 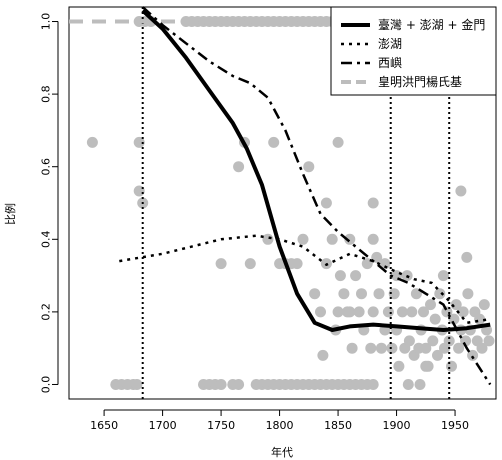 What do you see at coordinates (46, 312) in the screenshot?
I see `y-tick-label: 0.2` at bounding box center [46, 312].